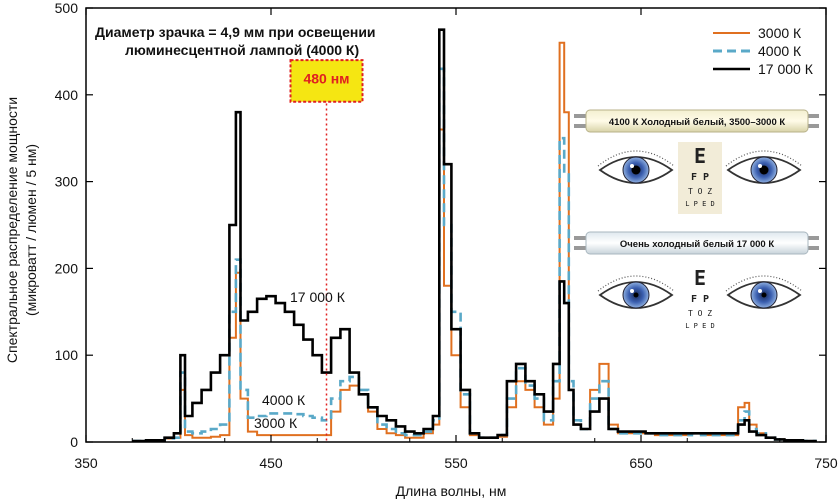 This screenshot has height=500, width=840. Describe the element at coordinates (86, 463) in the screenshot. I see `x-tick-label: 350` at that location.